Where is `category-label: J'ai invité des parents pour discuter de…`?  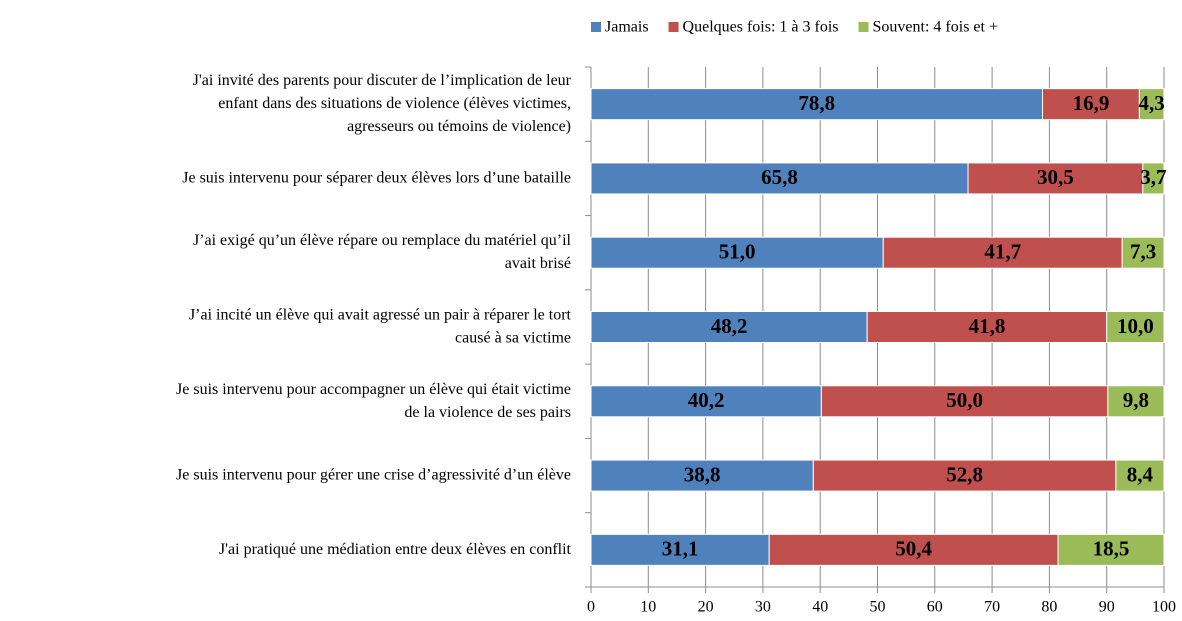
category-label: J'ai invité des parents pour discuter de… is located at coordinates (382, 103).